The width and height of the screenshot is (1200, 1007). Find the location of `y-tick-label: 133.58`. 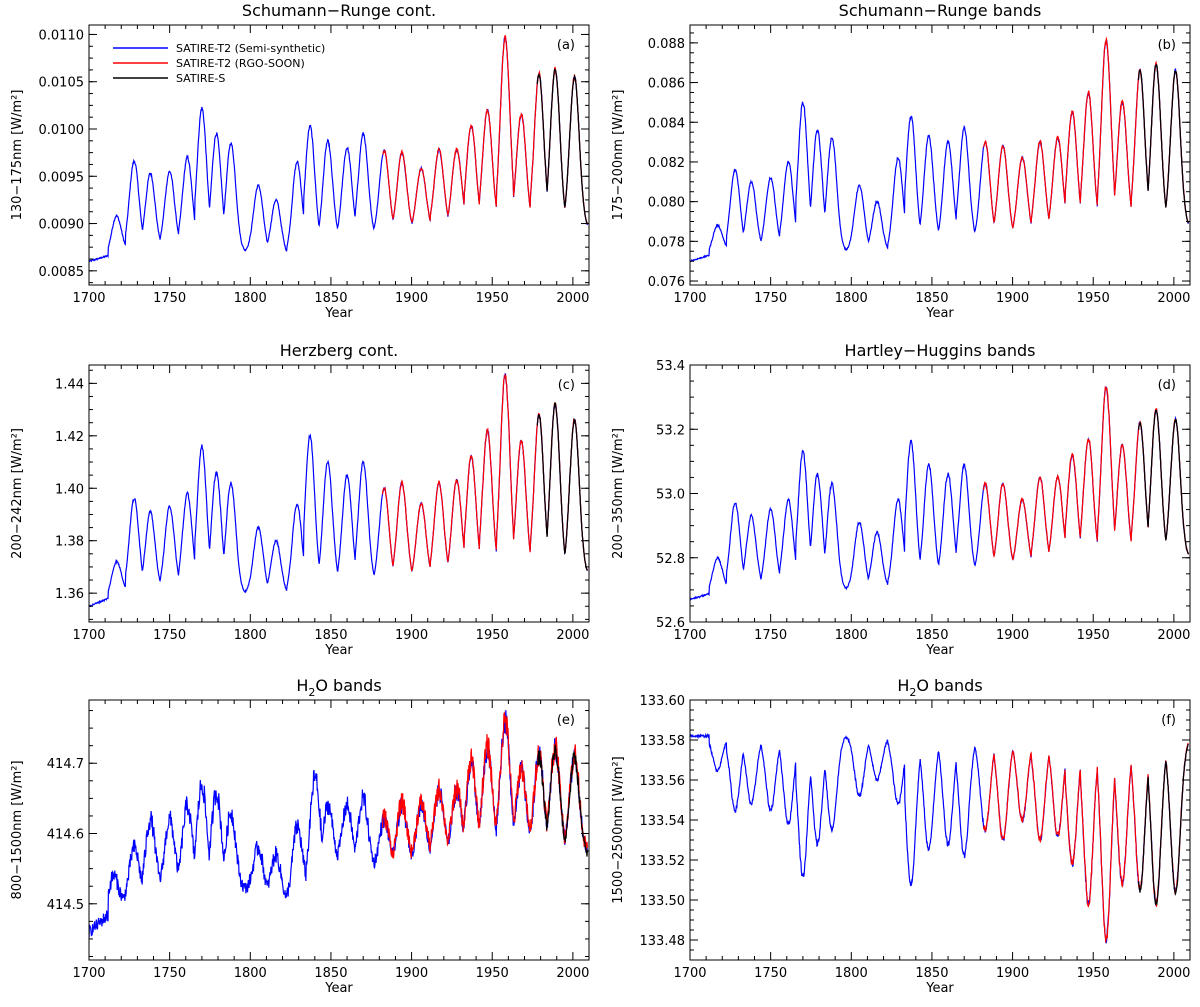

y-tick-label: 133.58 is located at coordinates (663, 741).